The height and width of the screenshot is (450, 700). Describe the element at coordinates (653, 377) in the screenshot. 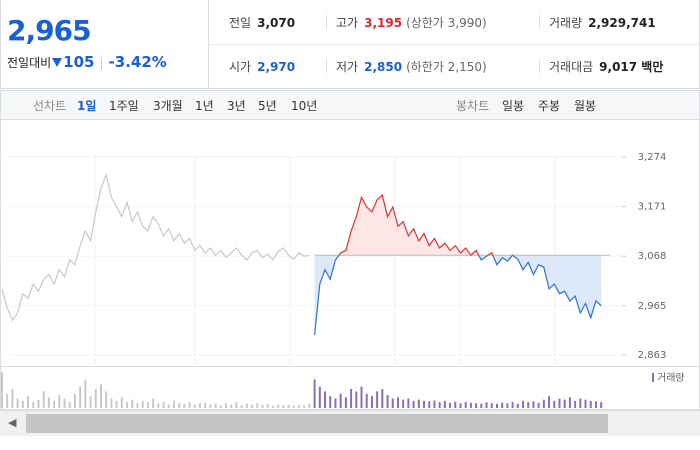

I see `legend-swatch` at that location.